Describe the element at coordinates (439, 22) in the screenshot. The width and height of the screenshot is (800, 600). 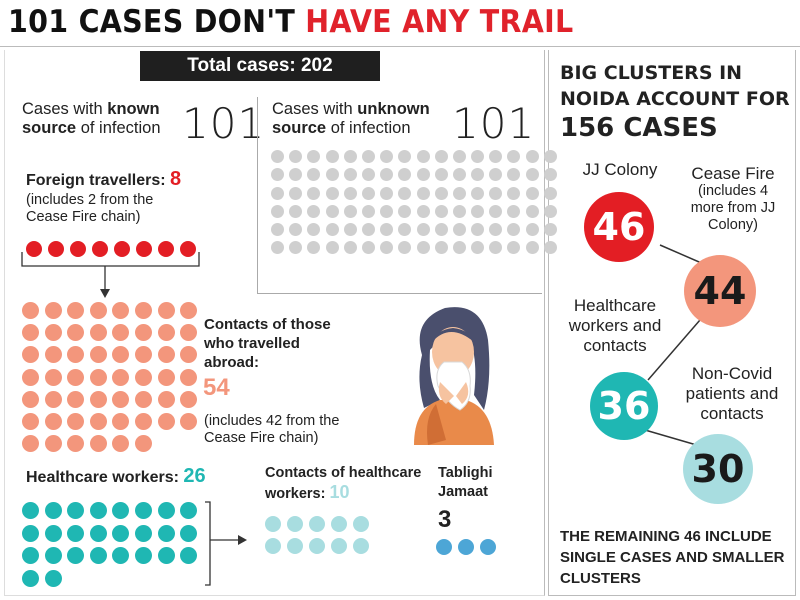
I see `headline-red: HAVE ANY TRAIL` at that location.